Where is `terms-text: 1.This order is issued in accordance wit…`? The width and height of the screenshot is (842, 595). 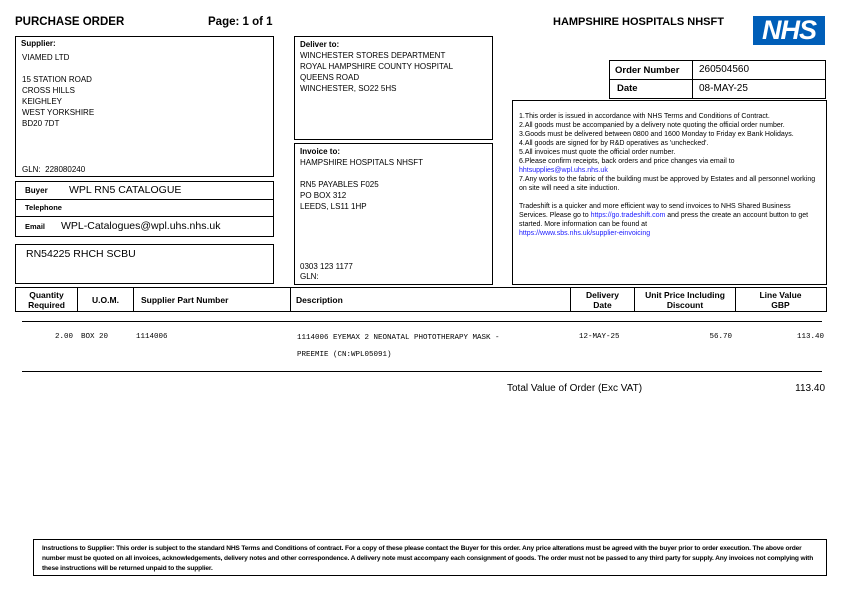
terms-text: 1.This order is issued in accordance wit… is located at coordinates (669, 175).